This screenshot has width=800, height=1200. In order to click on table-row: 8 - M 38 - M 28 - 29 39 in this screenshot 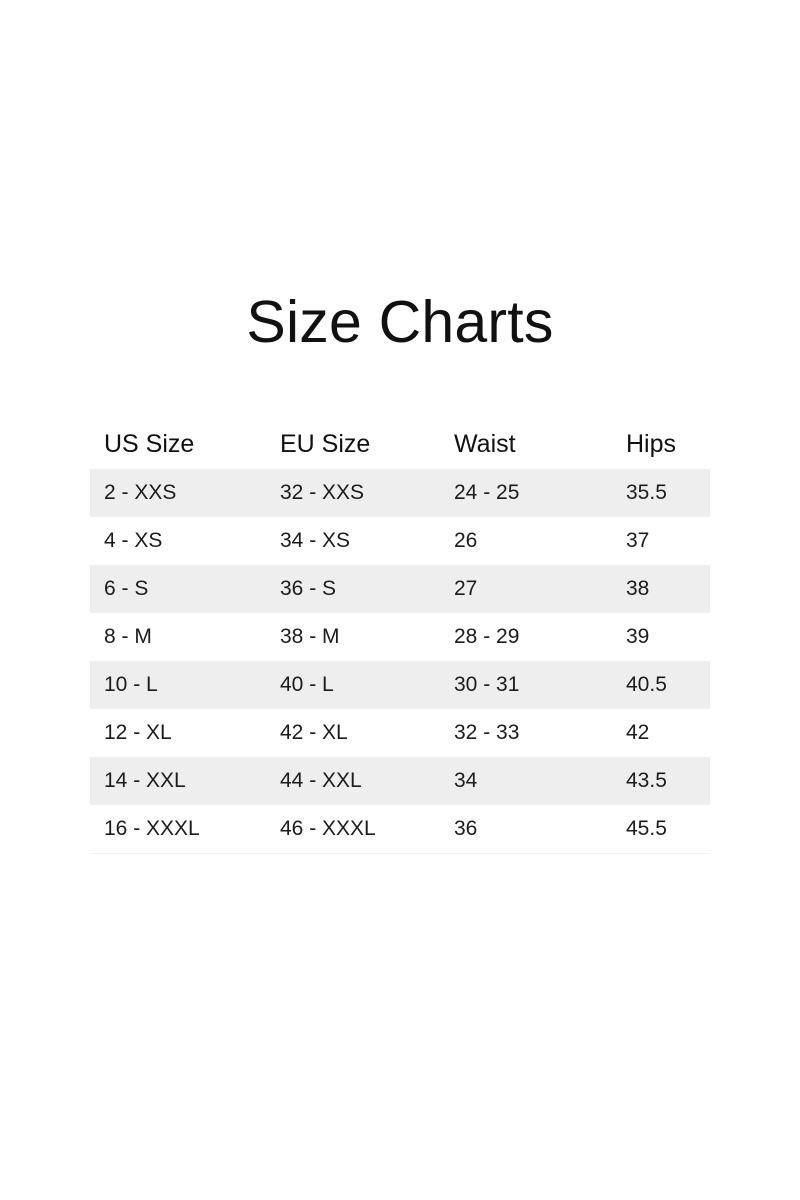, I will do `click(400, 637)`.